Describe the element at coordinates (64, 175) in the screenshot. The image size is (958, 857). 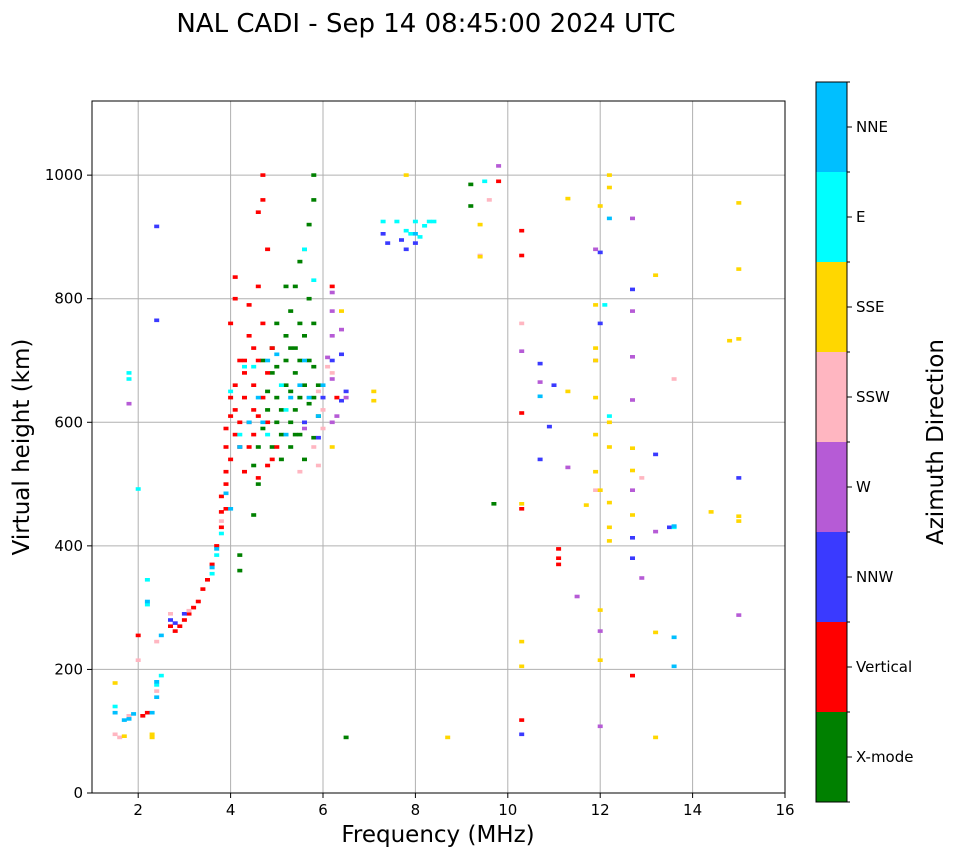
I see `y-tick-label: 1000` at that location.